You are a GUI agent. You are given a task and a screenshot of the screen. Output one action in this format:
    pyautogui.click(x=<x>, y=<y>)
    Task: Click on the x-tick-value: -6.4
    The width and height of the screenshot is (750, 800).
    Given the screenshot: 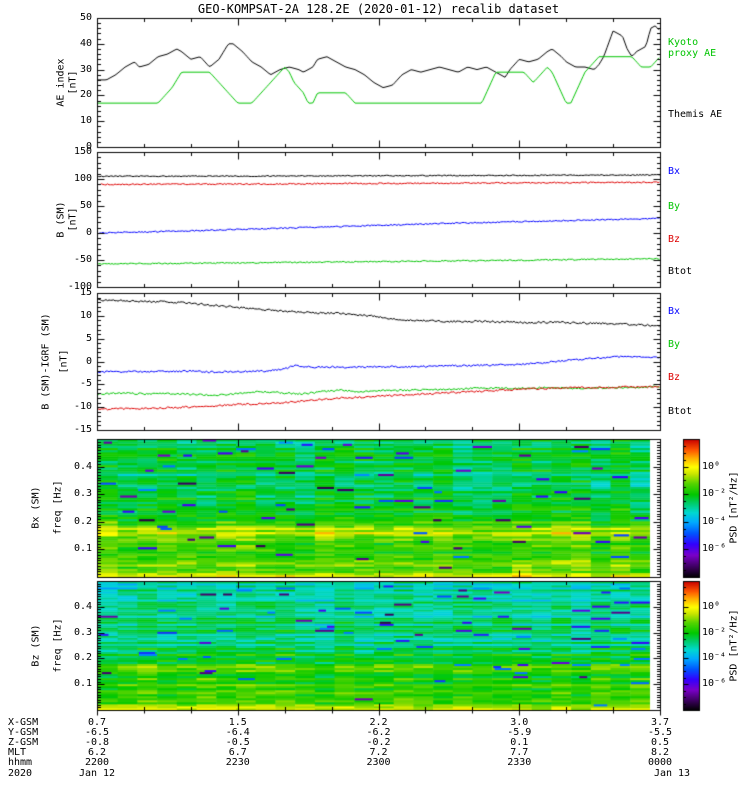 What is the action you would take?
    pyautogui.click(x=237, y=732)
    